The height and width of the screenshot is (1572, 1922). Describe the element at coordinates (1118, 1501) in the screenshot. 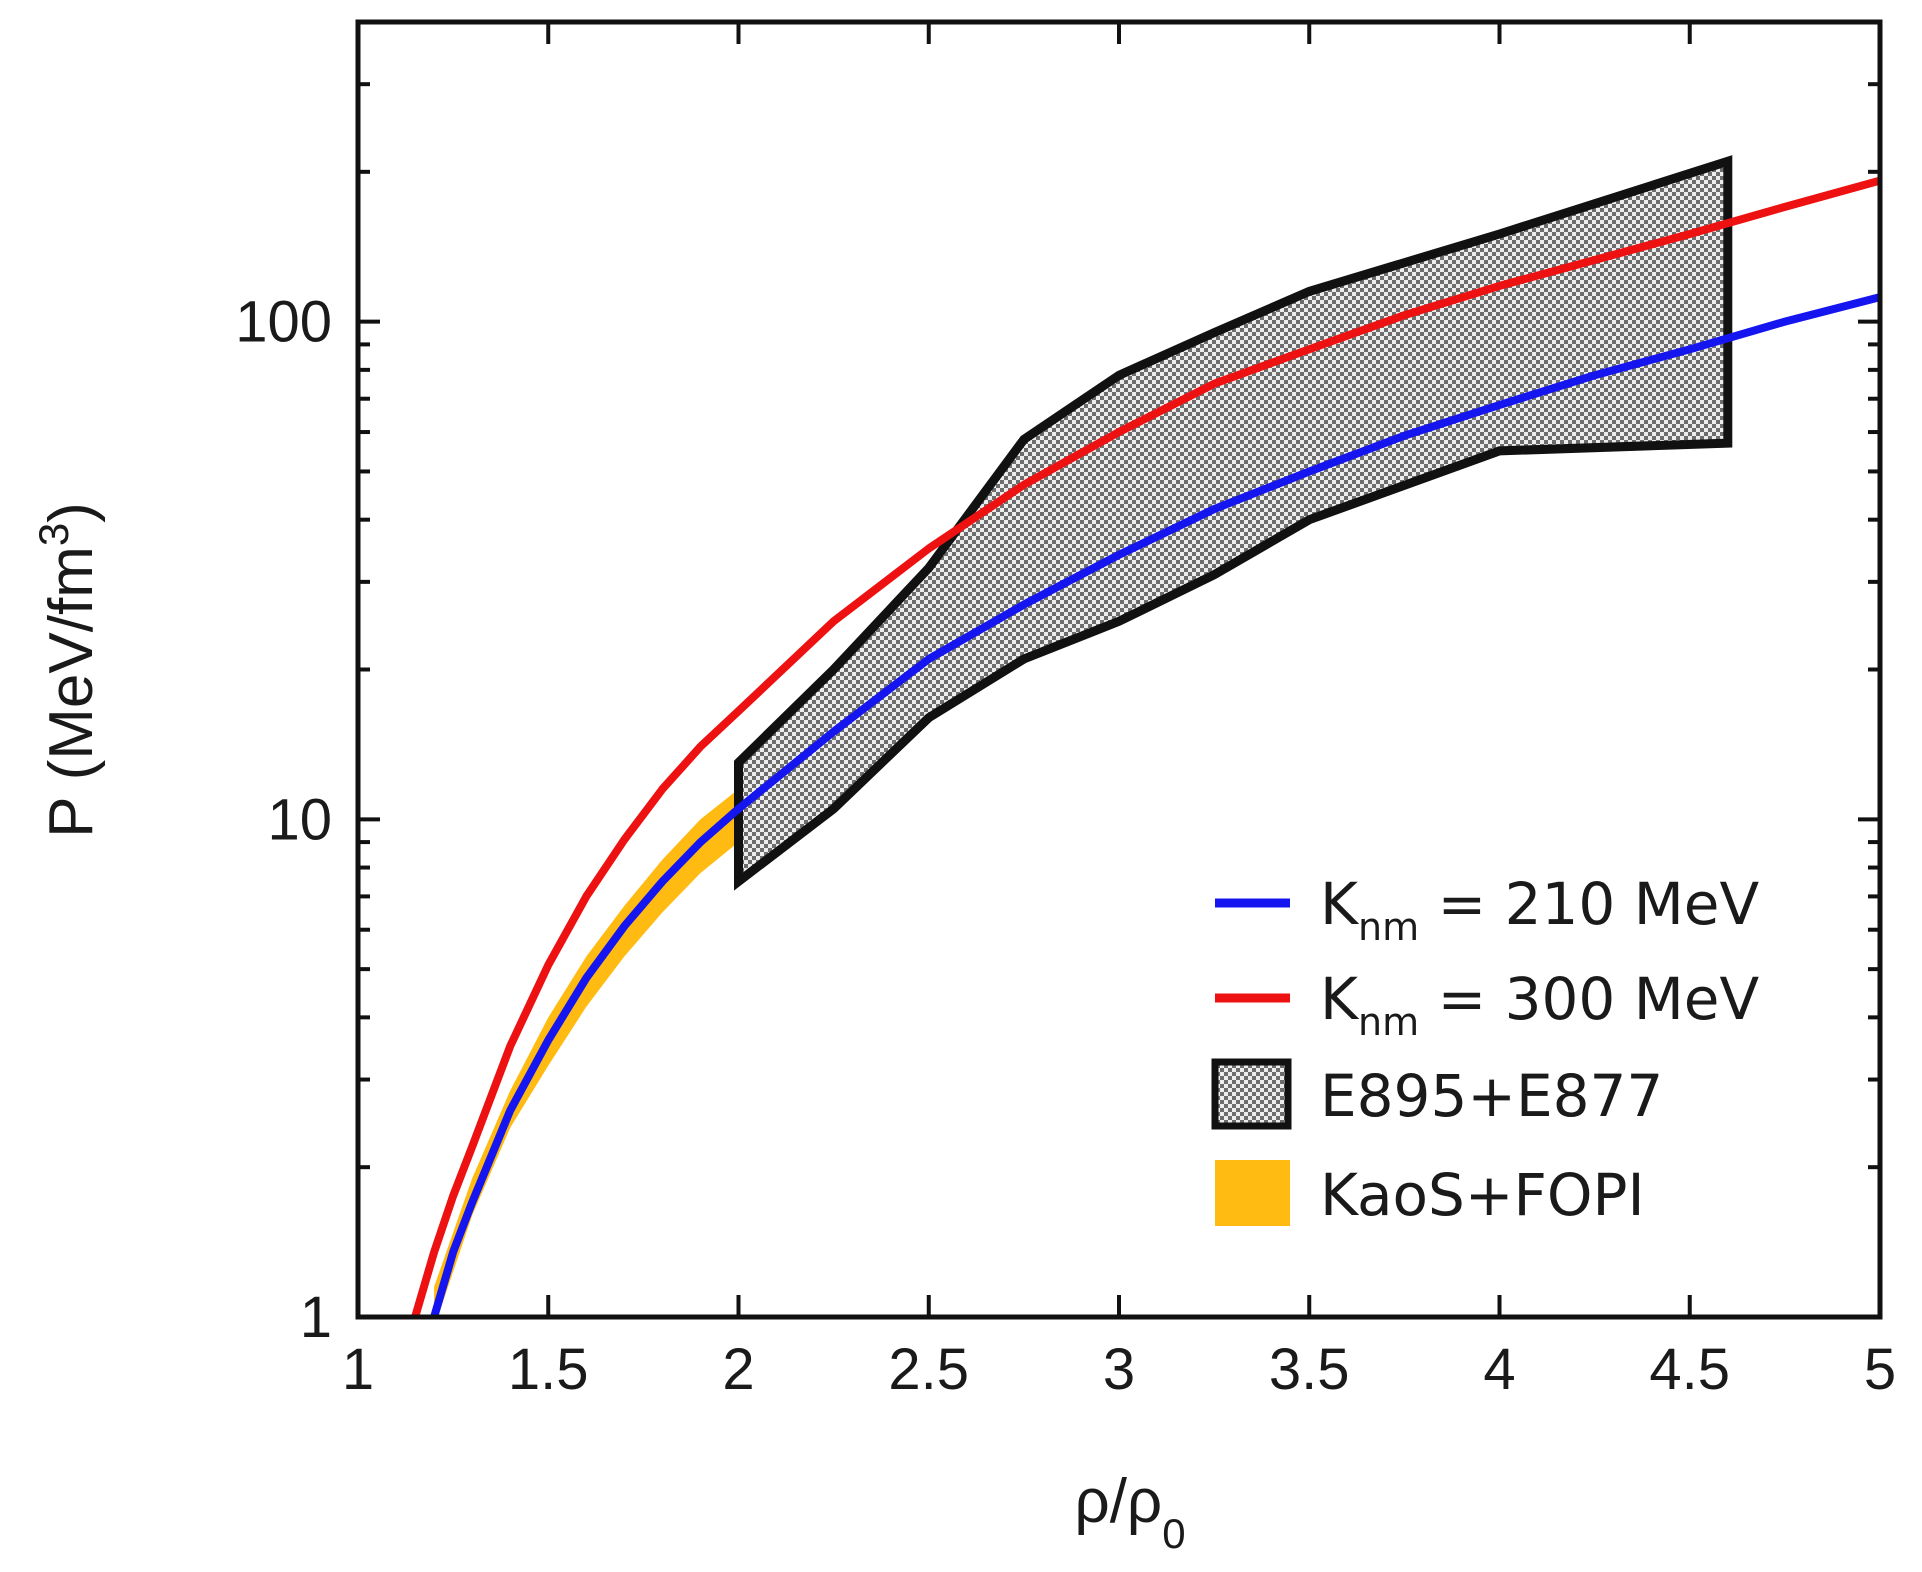

I see `x-axis-title-main: ρ/ρ` at that location.